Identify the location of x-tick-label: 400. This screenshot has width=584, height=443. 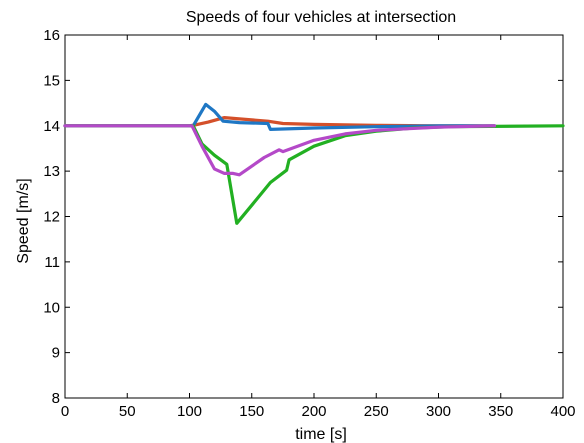
(562, 411).